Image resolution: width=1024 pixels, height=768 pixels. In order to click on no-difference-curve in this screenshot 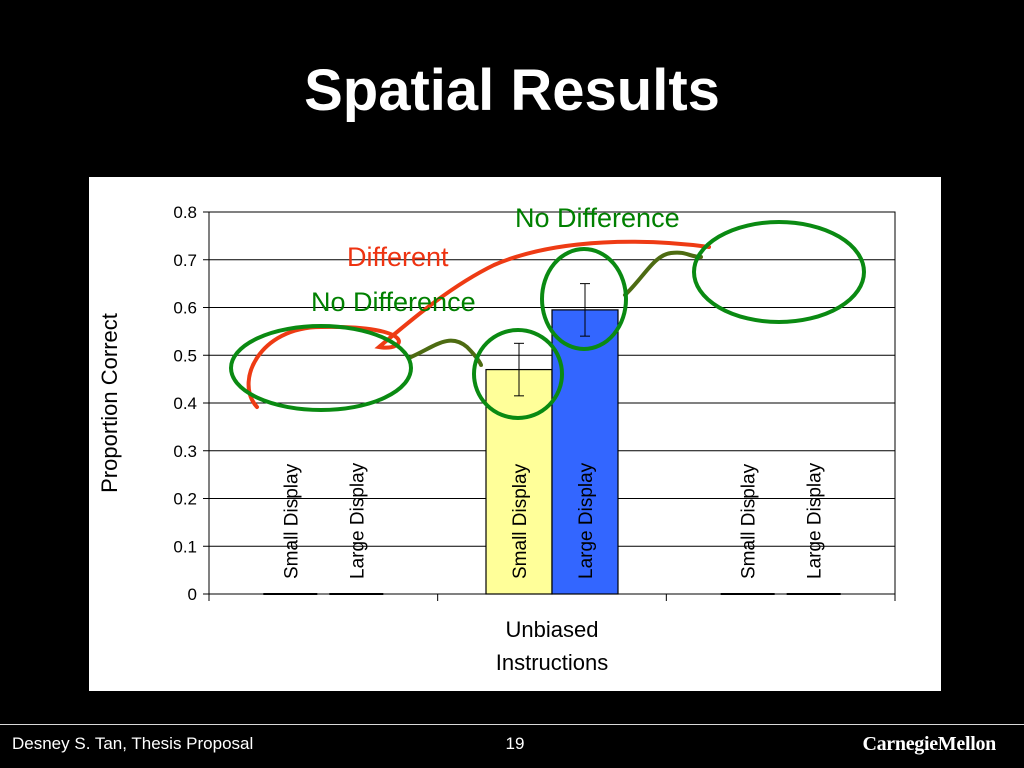, I will do `click(556, 308)`.